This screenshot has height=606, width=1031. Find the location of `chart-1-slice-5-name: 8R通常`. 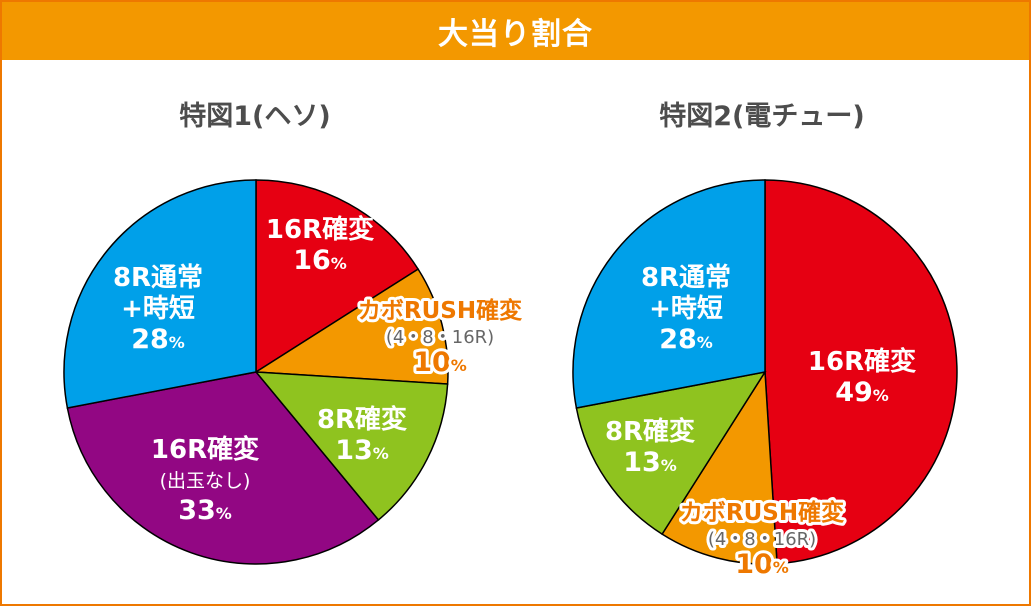

chart-1-slice-5-name: 8R通常 is located at coordinates (158, 278).